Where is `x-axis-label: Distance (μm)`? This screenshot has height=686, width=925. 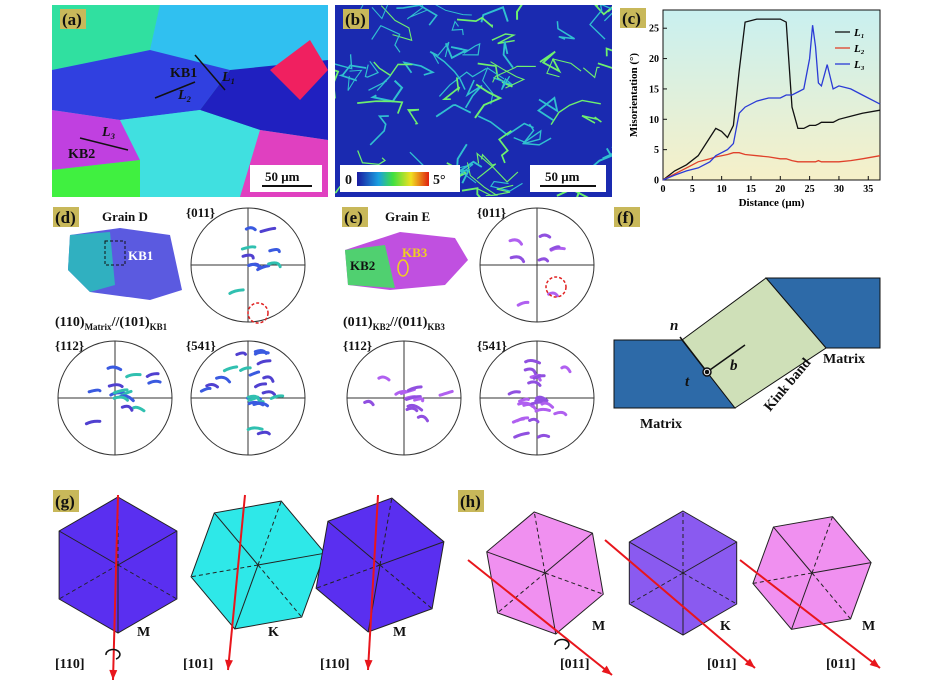
x-axis-label: Distance (μm) is located at coordinates (772, 203).